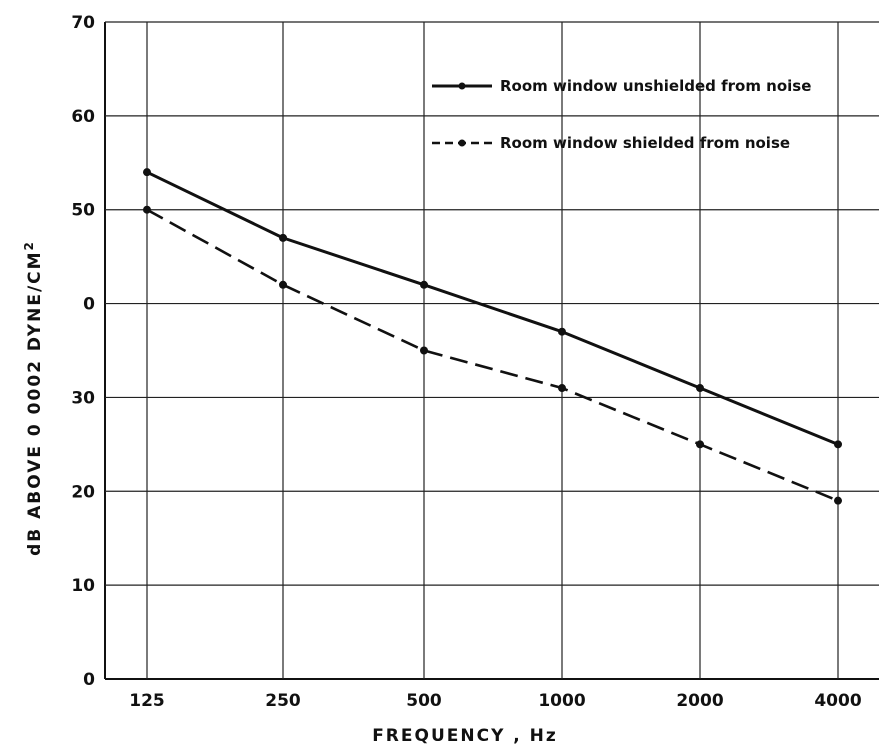 This screenshot has height=750, width=879. What do you see at coordinates (699, 701) in the screenshot?
I see `x-tick-label: 2000` at bounding box center [699, 701].